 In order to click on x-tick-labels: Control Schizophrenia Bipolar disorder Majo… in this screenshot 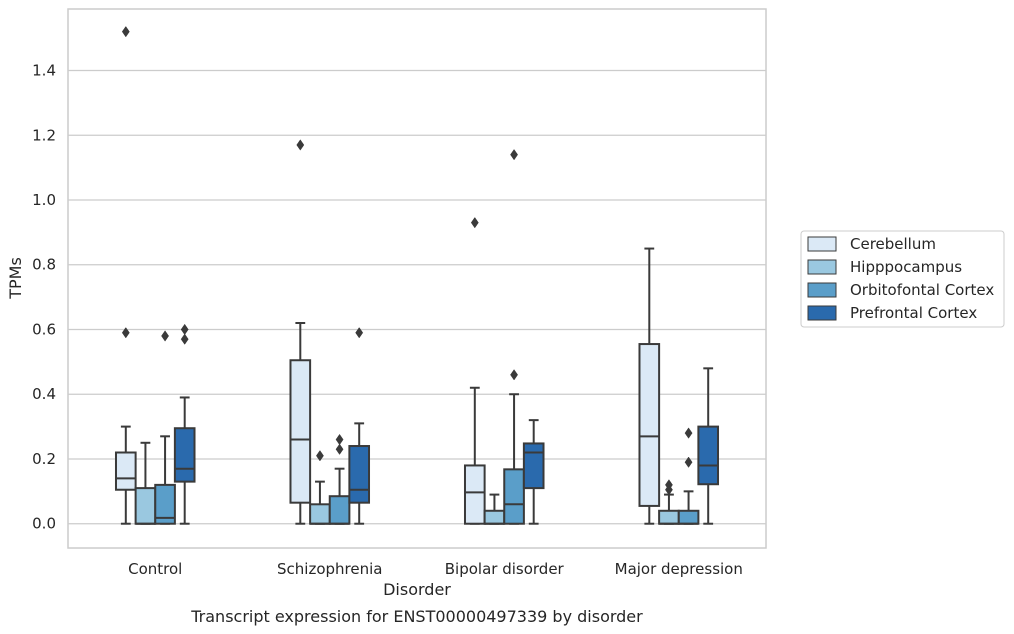, I will do `click(435, 569)`.